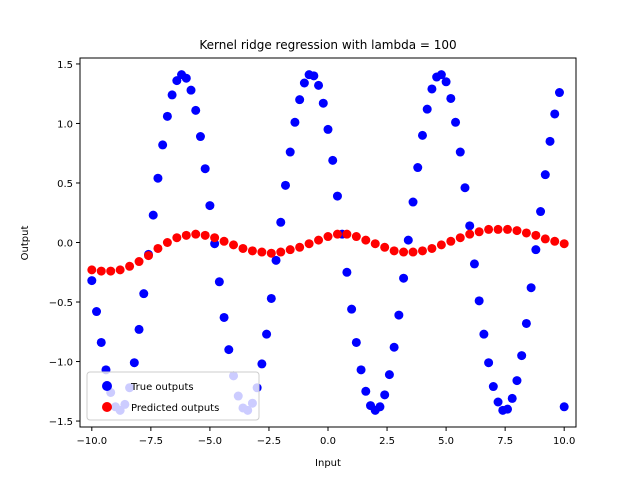 The image size is (640, 480). Describe the element at coordinates (162, 387) in the screenshot. I see `legend-label-true-outputs: True outputs` at that location.